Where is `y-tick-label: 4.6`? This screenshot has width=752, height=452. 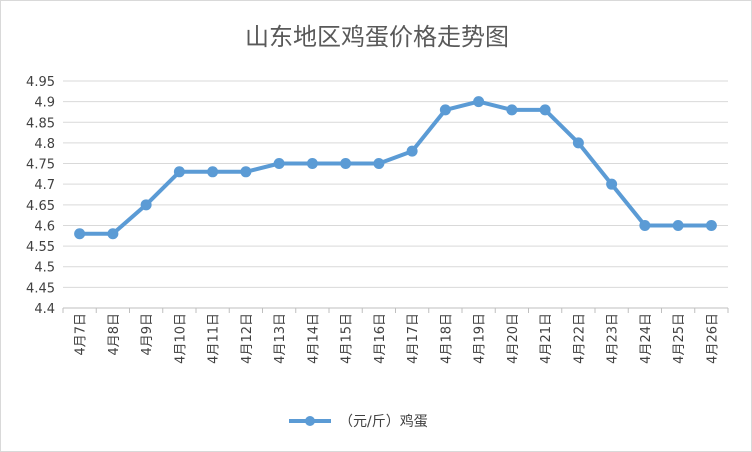 y-tick-label: 4.6 is located at coordinates (44, 226).